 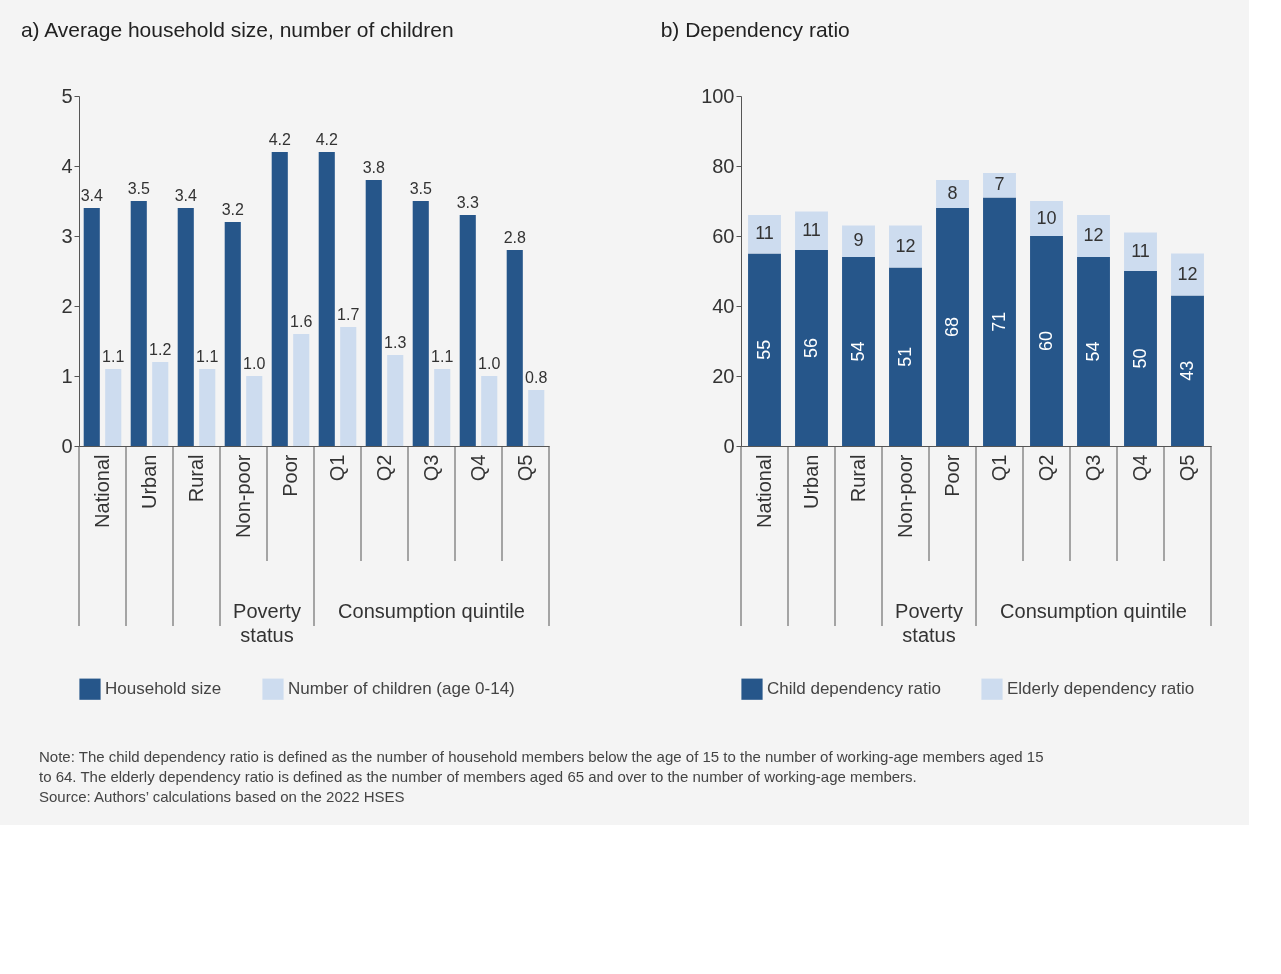 I want to click on data-label: 1.3, so click(x=395, y=342).